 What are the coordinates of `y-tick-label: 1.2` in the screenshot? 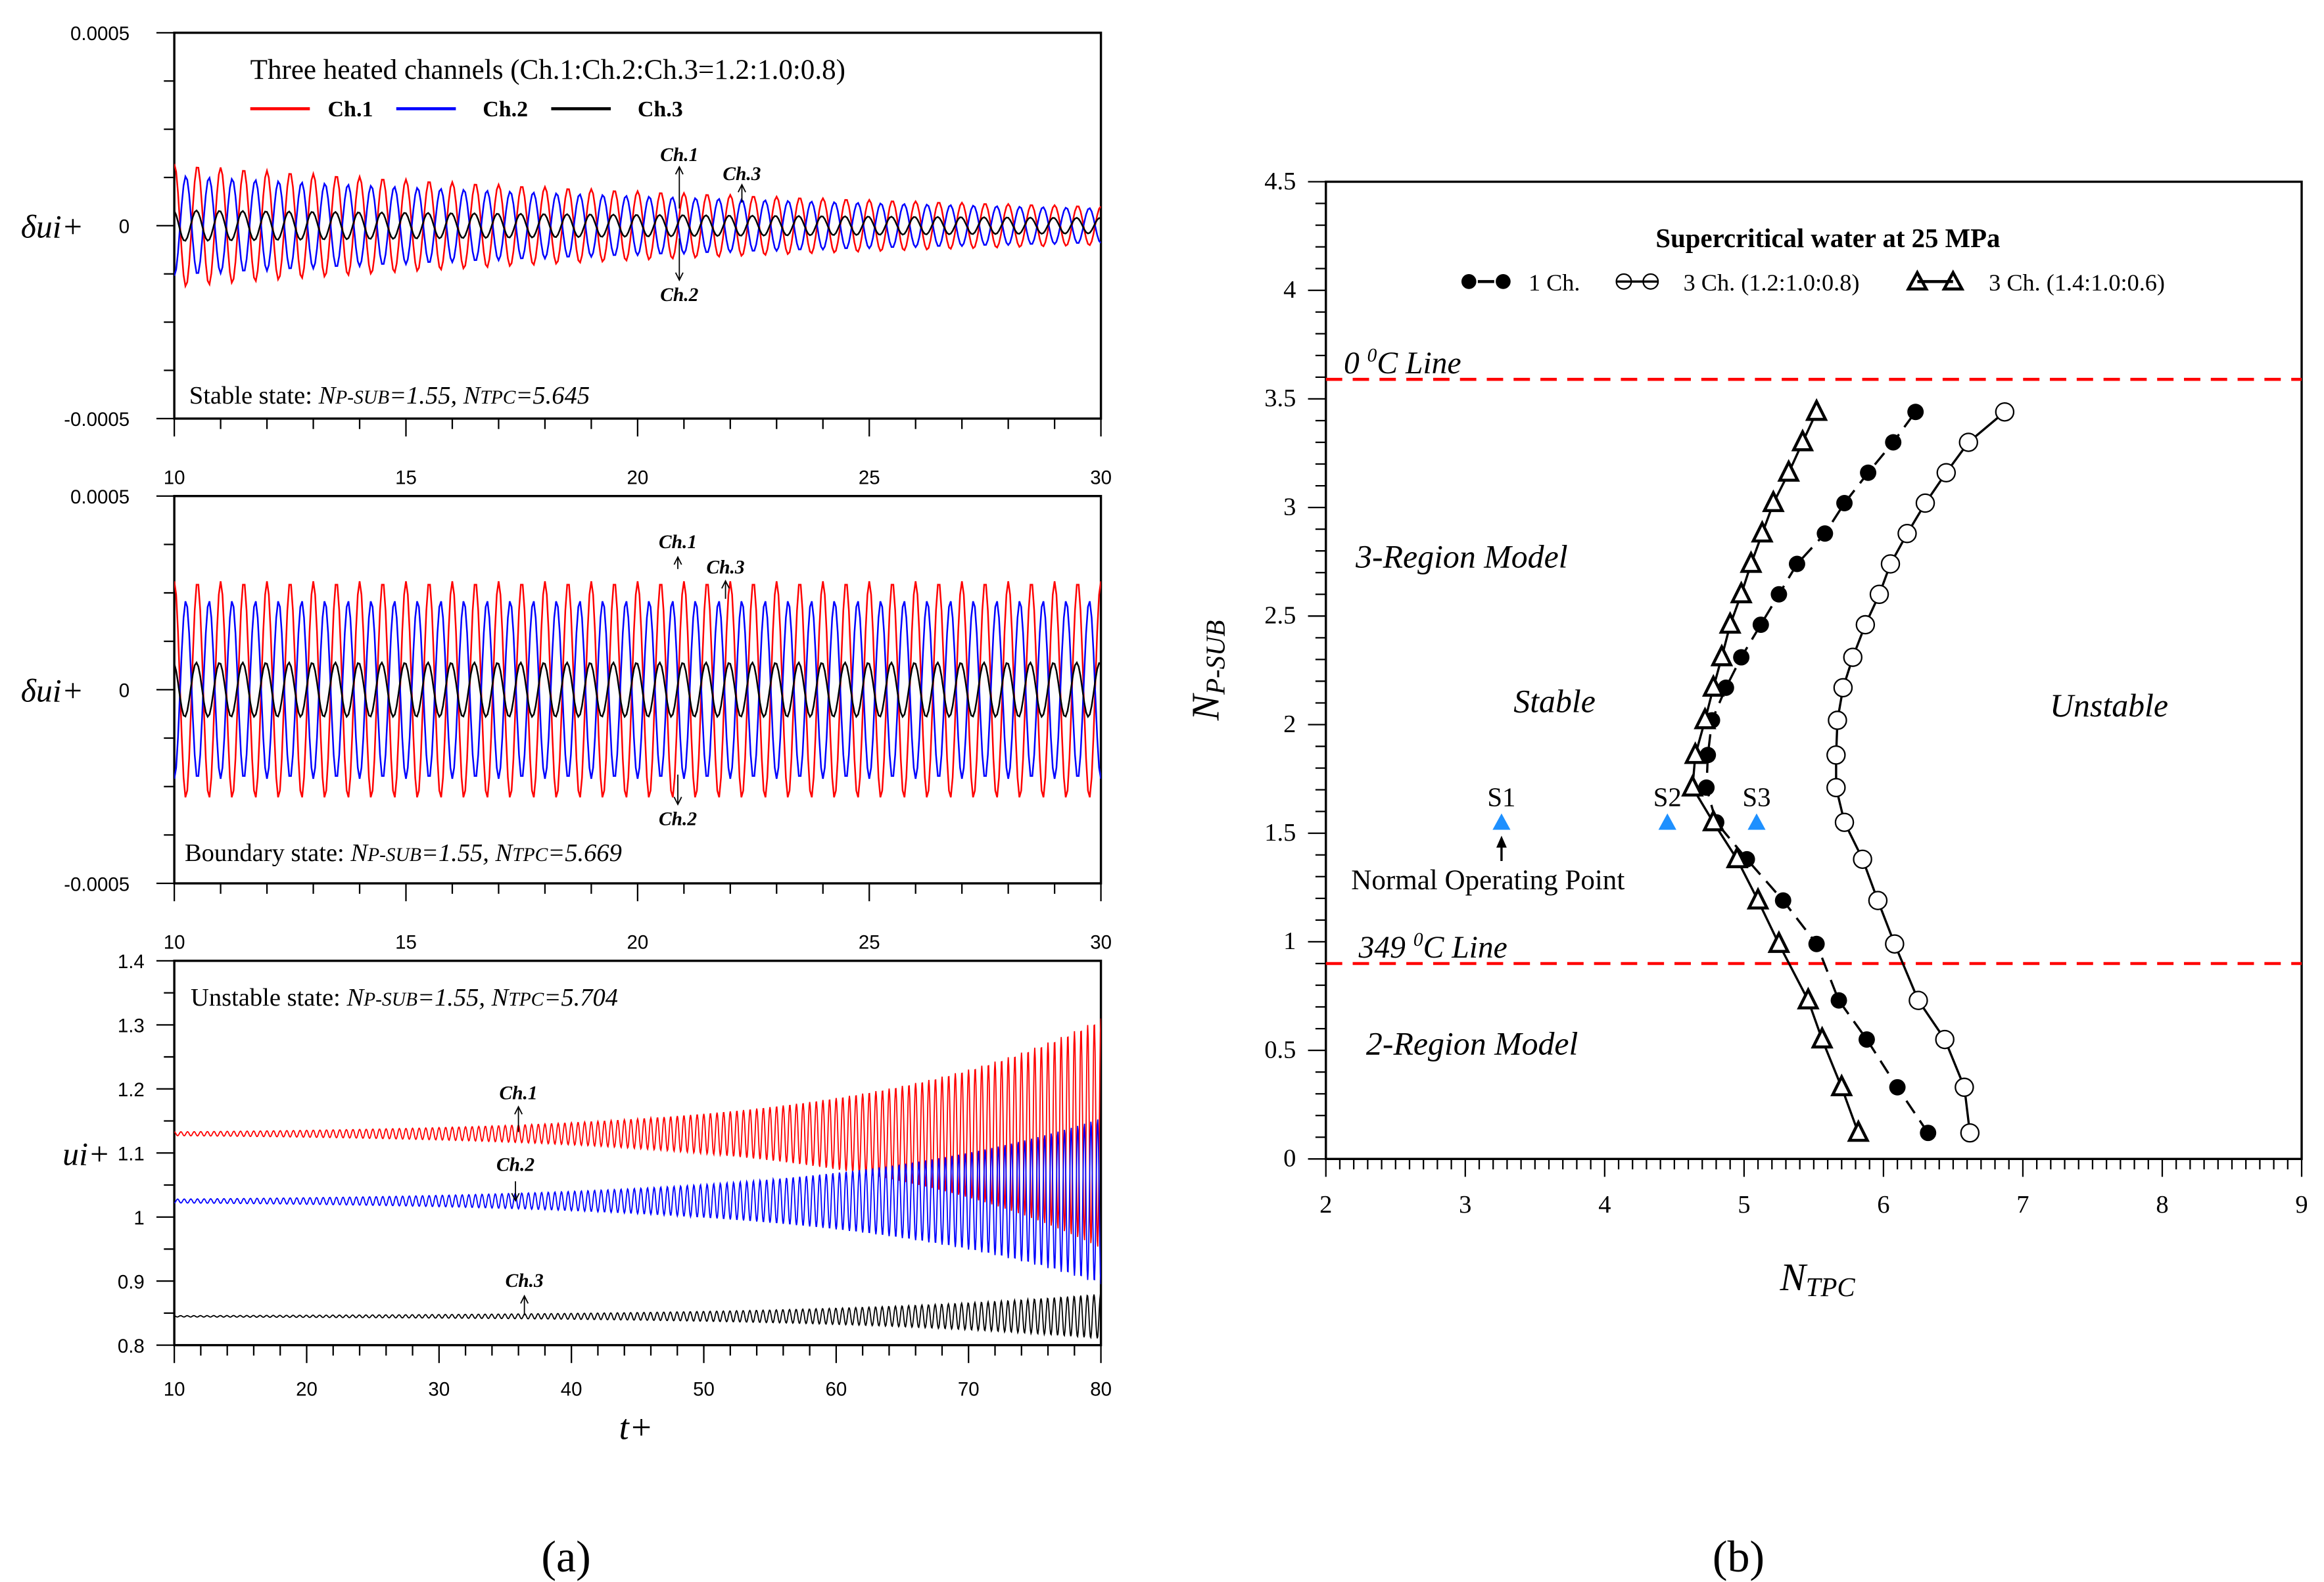 It's located at (131, 1090).